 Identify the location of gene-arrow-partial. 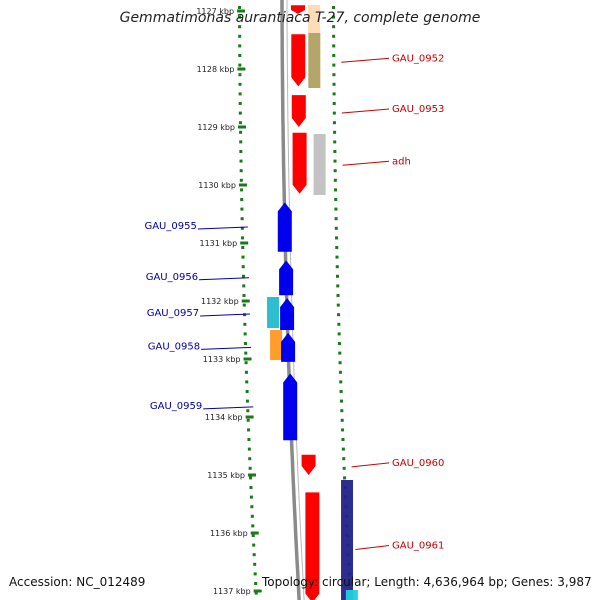
(298, 9).